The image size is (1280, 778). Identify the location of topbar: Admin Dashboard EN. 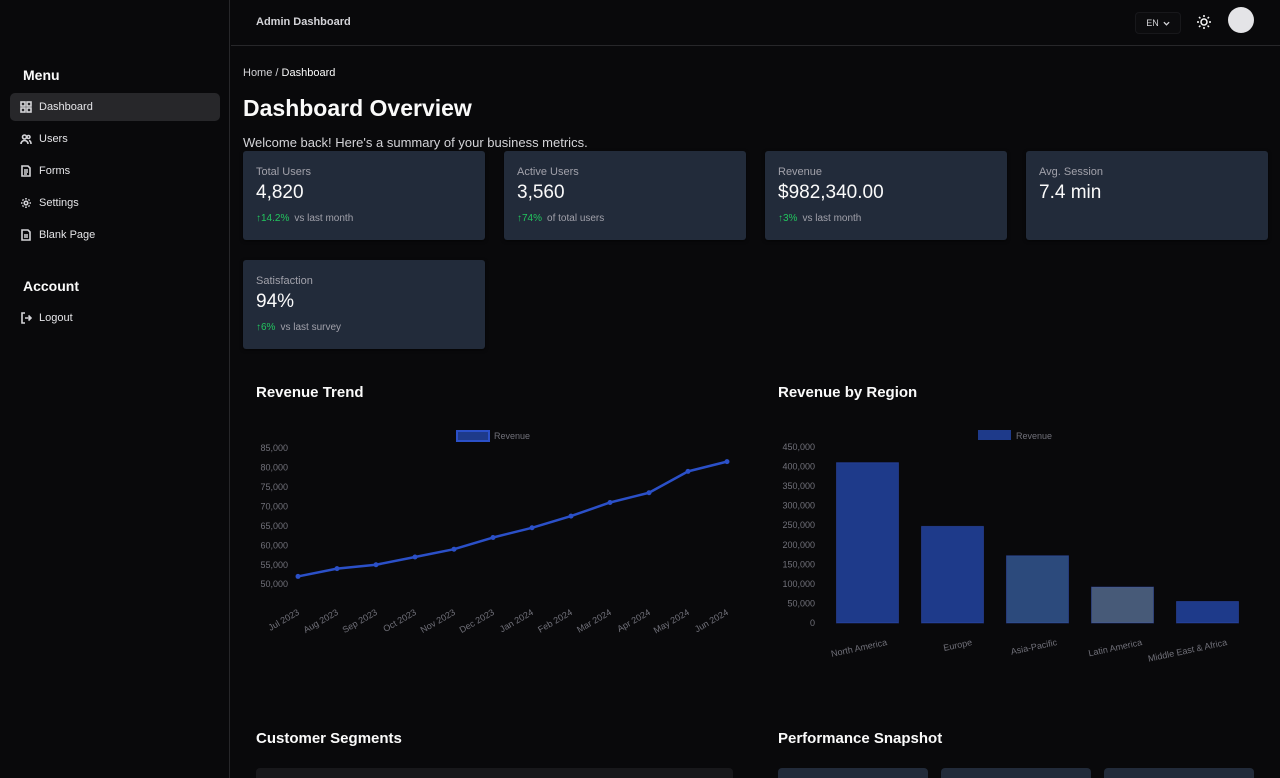
(755, 23).